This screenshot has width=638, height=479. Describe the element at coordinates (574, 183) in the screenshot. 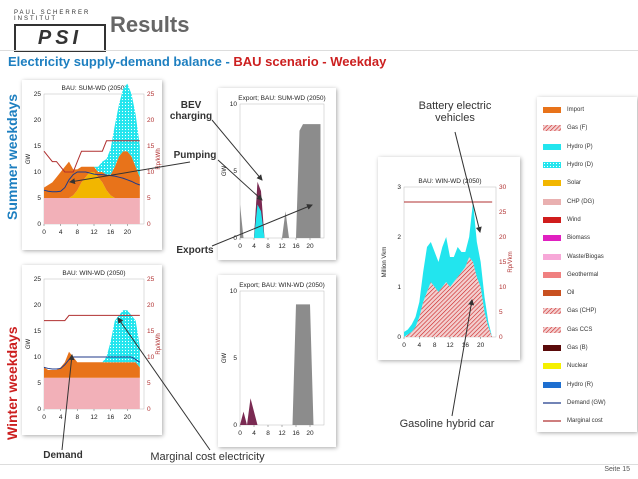

I see `legend-label: Solar` at that location.